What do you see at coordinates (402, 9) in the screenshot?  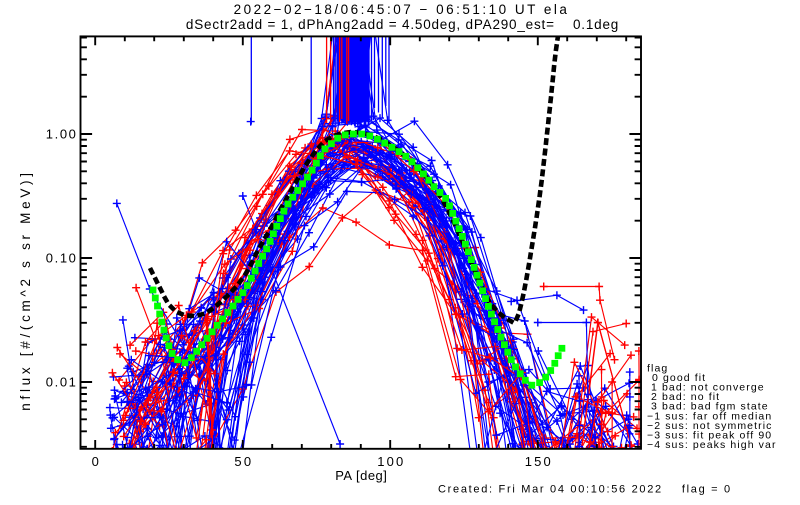 I see `svg-text:2022−02−18/06:45:07 − 06:51:10: 2022−02−18/06:45:07 − 06:51:10 UT ela` at bounding box center [402, 9].